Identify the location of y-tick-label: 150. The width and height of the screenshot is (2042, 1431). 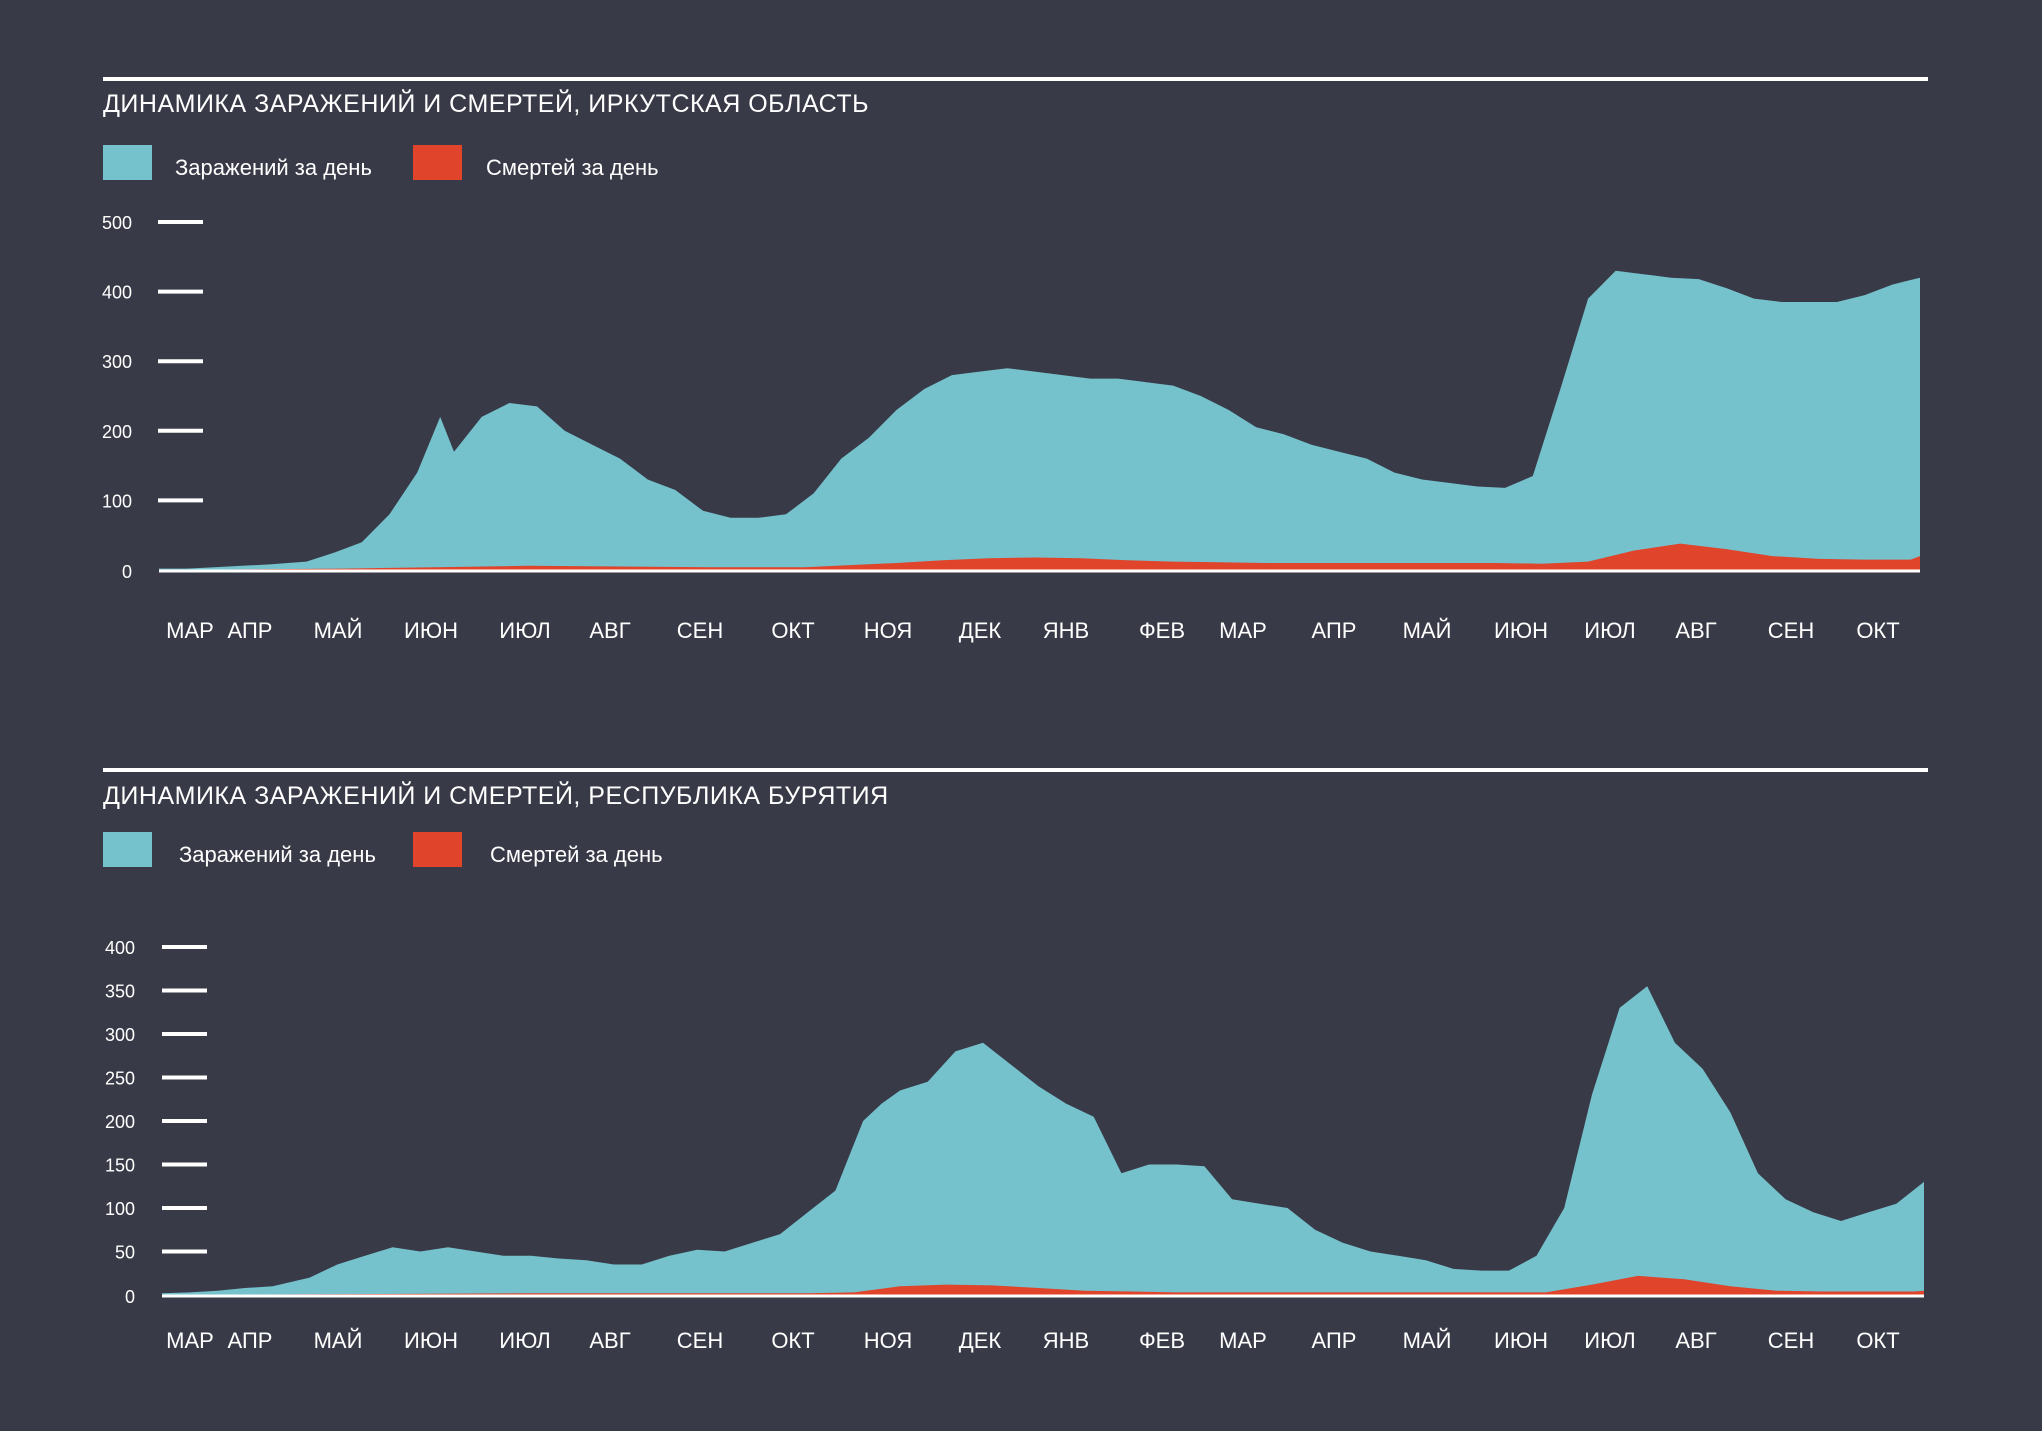
(120, 1166).